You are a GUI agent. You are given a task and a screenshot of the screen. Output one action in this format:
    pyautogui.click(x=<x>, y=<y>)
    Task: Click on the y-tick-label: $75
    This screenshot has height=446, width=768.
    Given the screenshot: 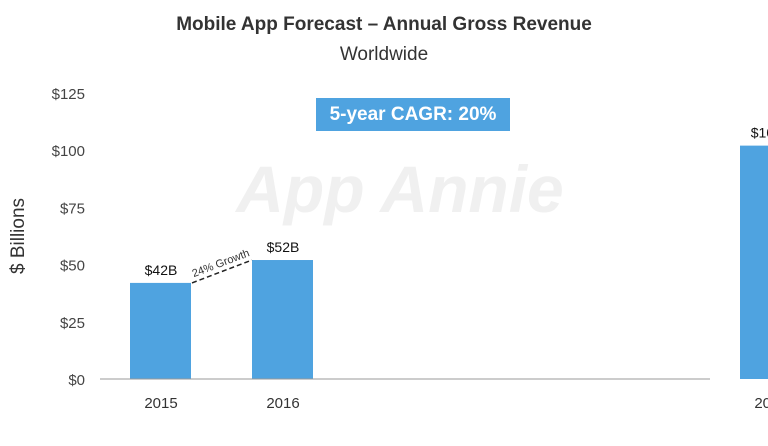 What is the action you would take?
    pyautogui.click(x=72, y=208)
    